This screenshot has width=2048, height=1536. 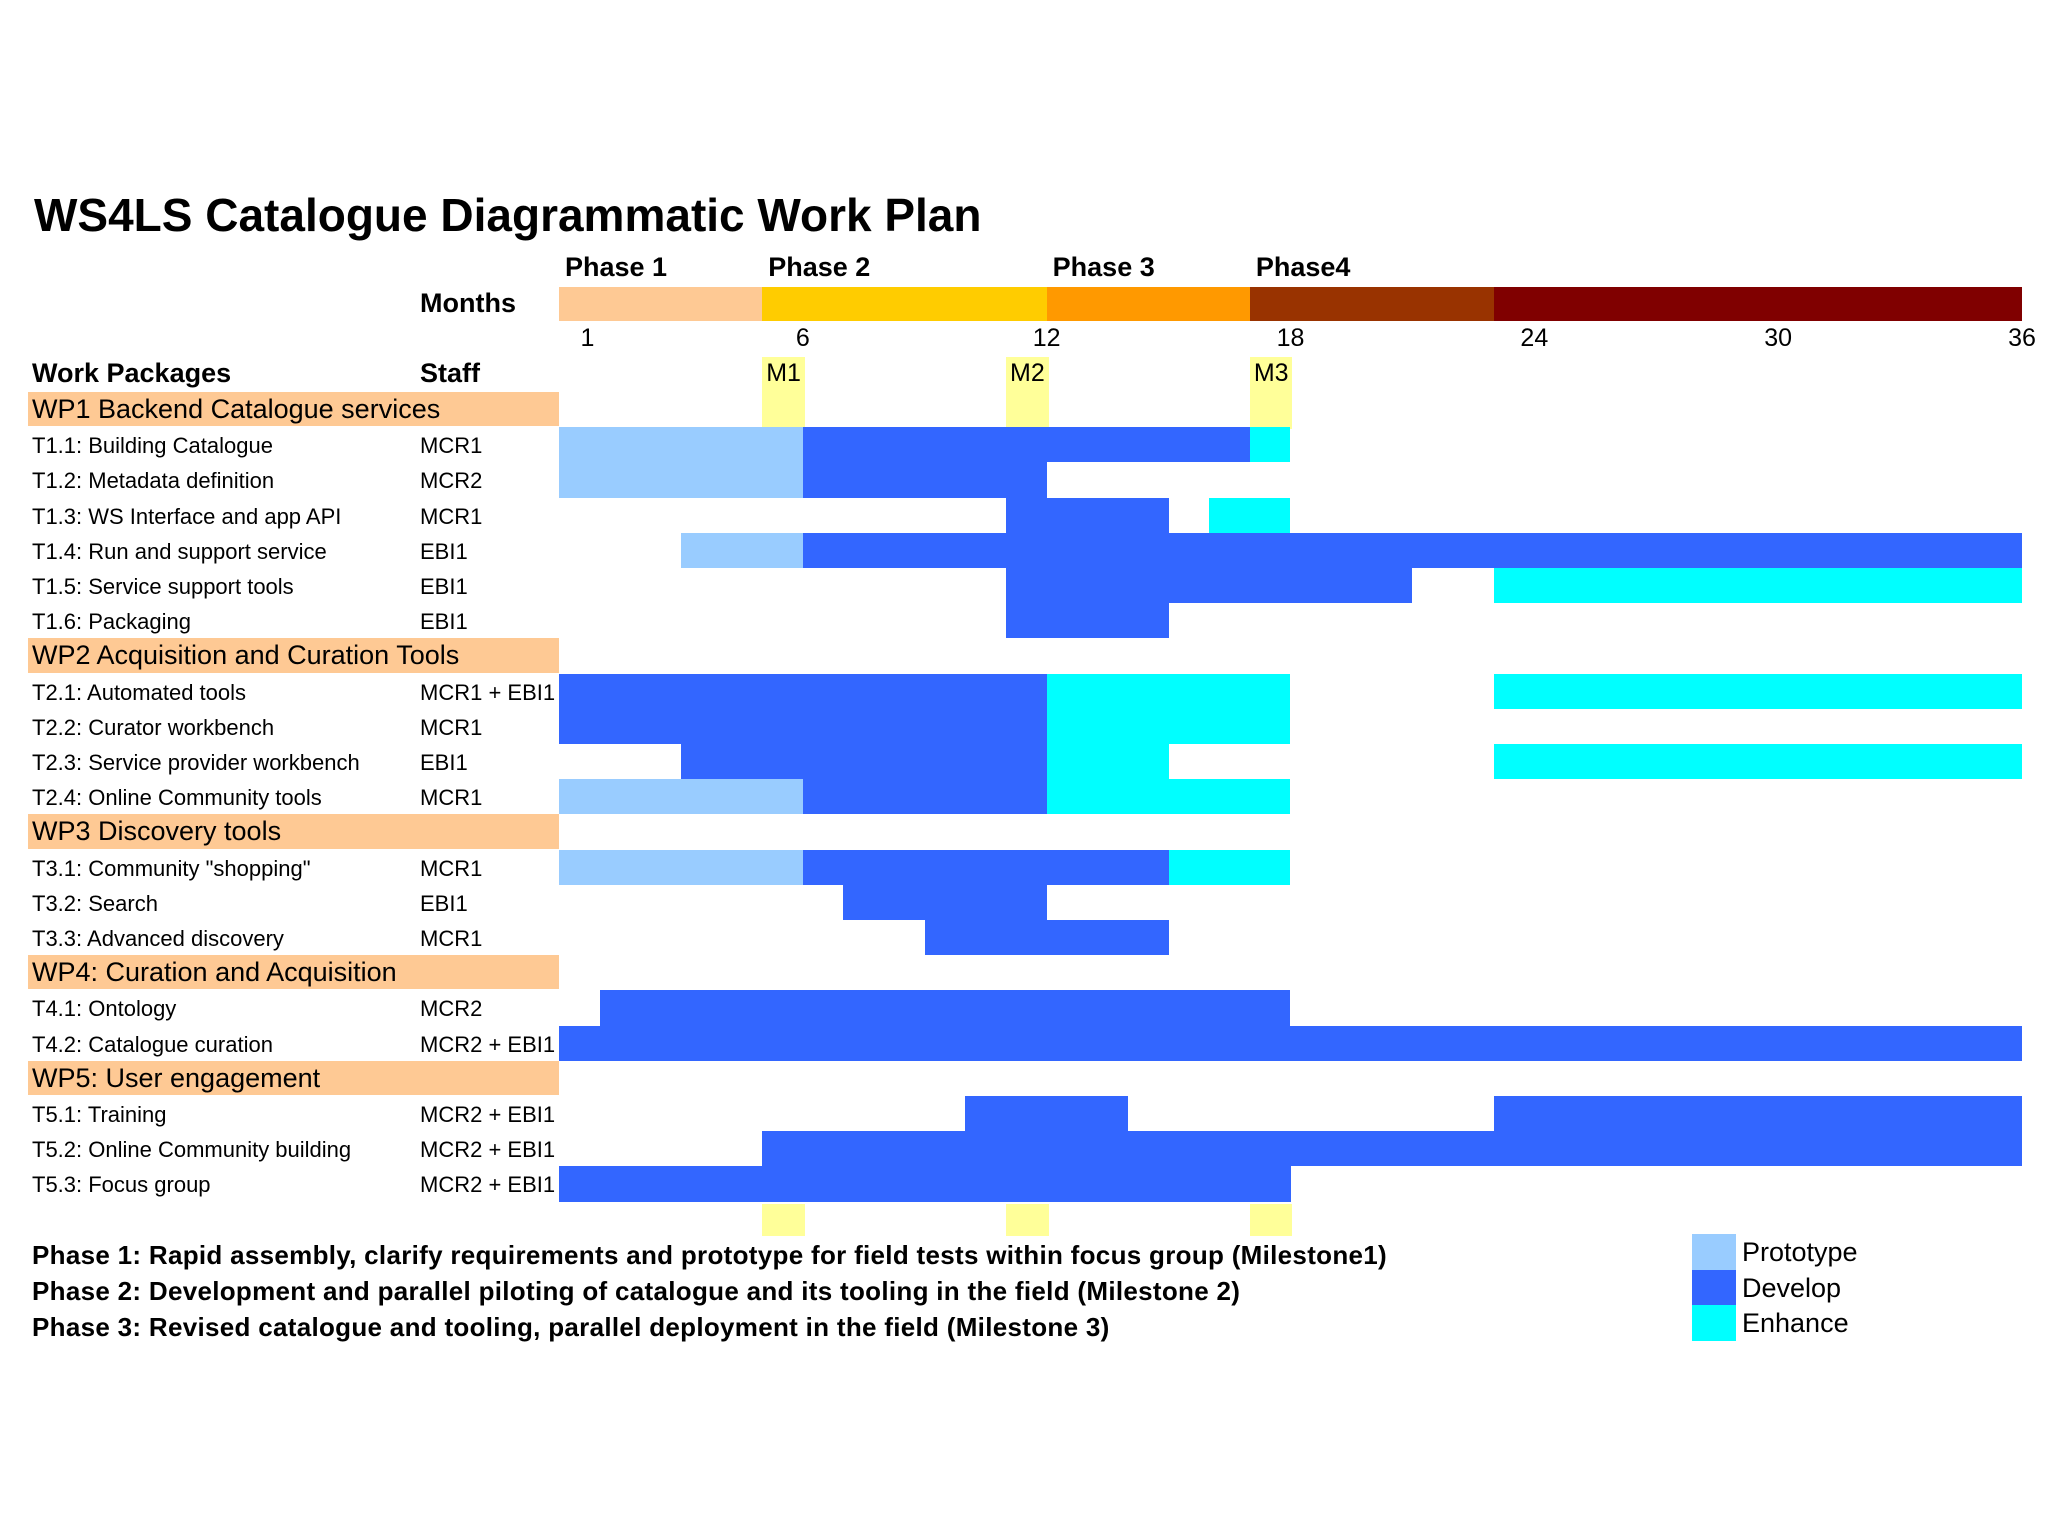 I want to click on legend-label-prototype: Prototype, so click(x=1800, y=1252).